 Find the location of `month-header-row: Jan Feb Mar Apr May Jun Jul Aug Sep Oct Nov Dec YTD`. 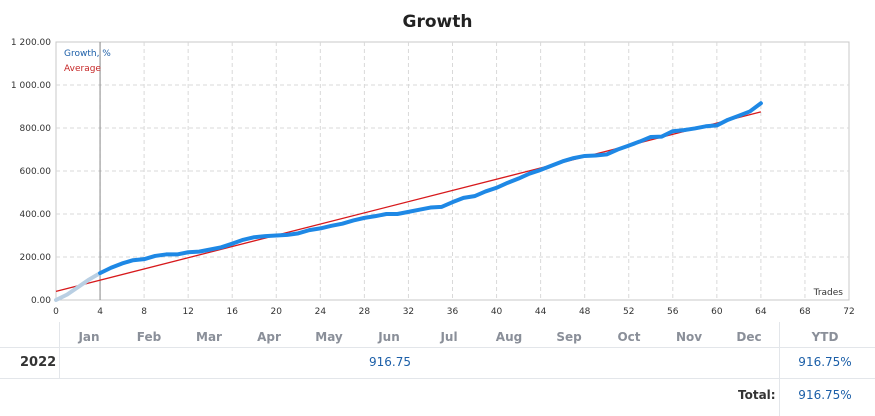

month-header-row: Jan Feb Mar Apr May Jun Jul Aug Sep Oct Nov Dec YTD is located at coordinates (437, 335).